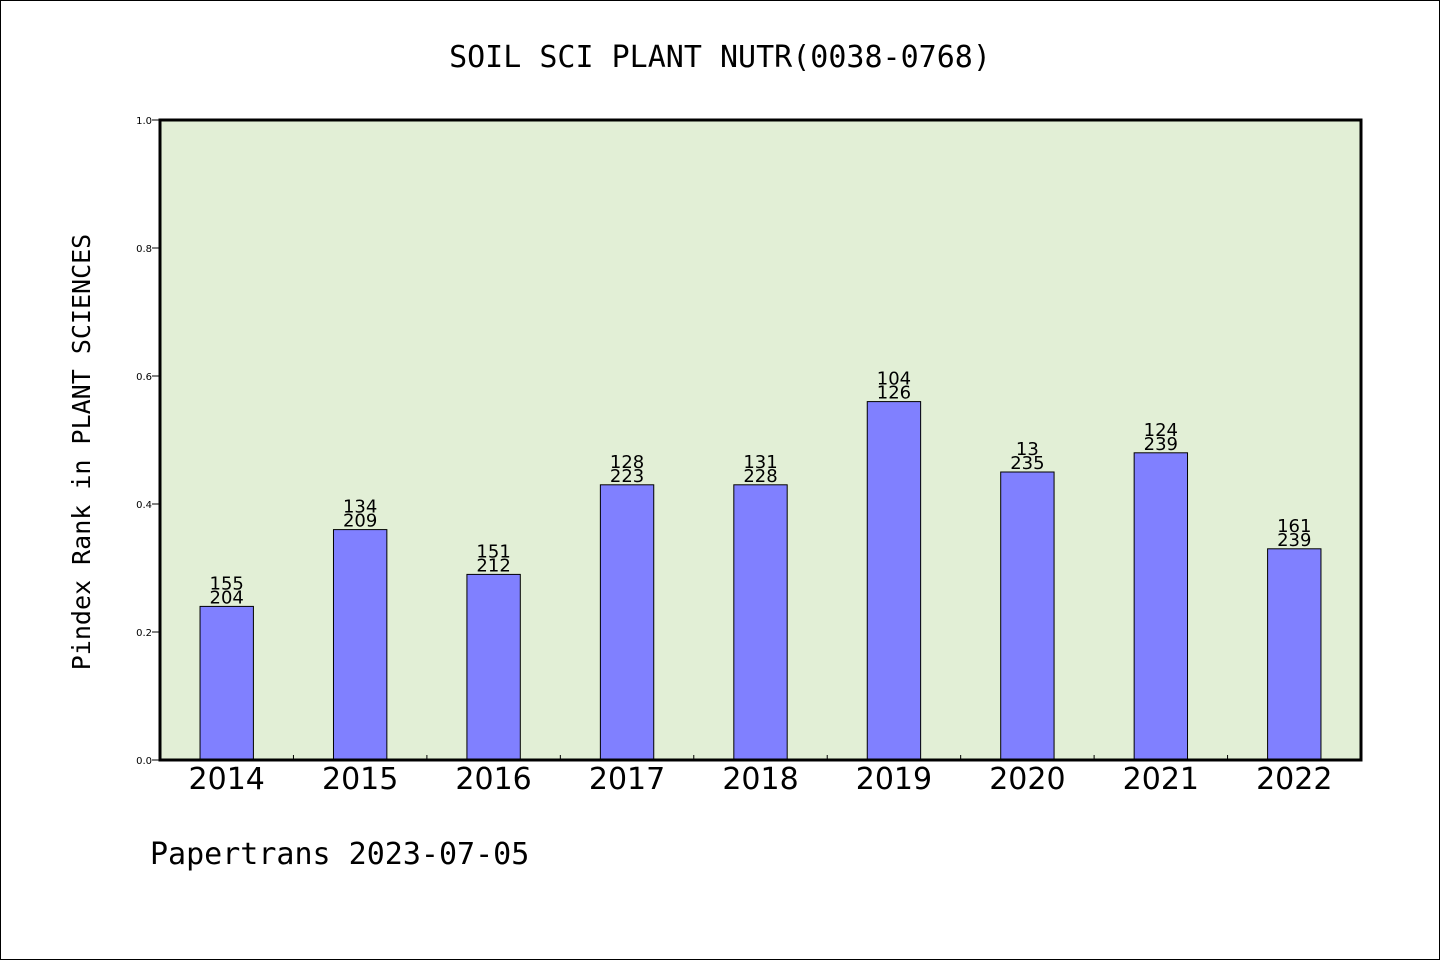 This screenshot has height=960, width=1440. Describe the element at coordinates (1027, 449) in the screenshot. I see `bar-label-rank: 13` at that location.